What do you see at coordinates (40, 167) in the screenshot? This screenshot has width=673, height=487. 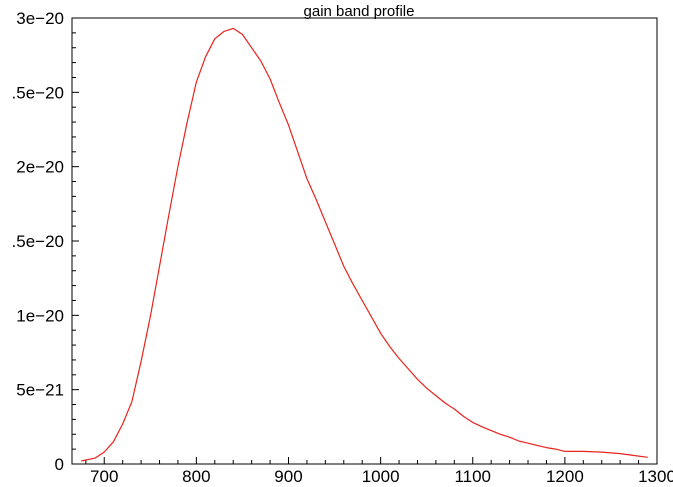 I see `y-tick-label: 2e−20` at bounding box center [40, 167].